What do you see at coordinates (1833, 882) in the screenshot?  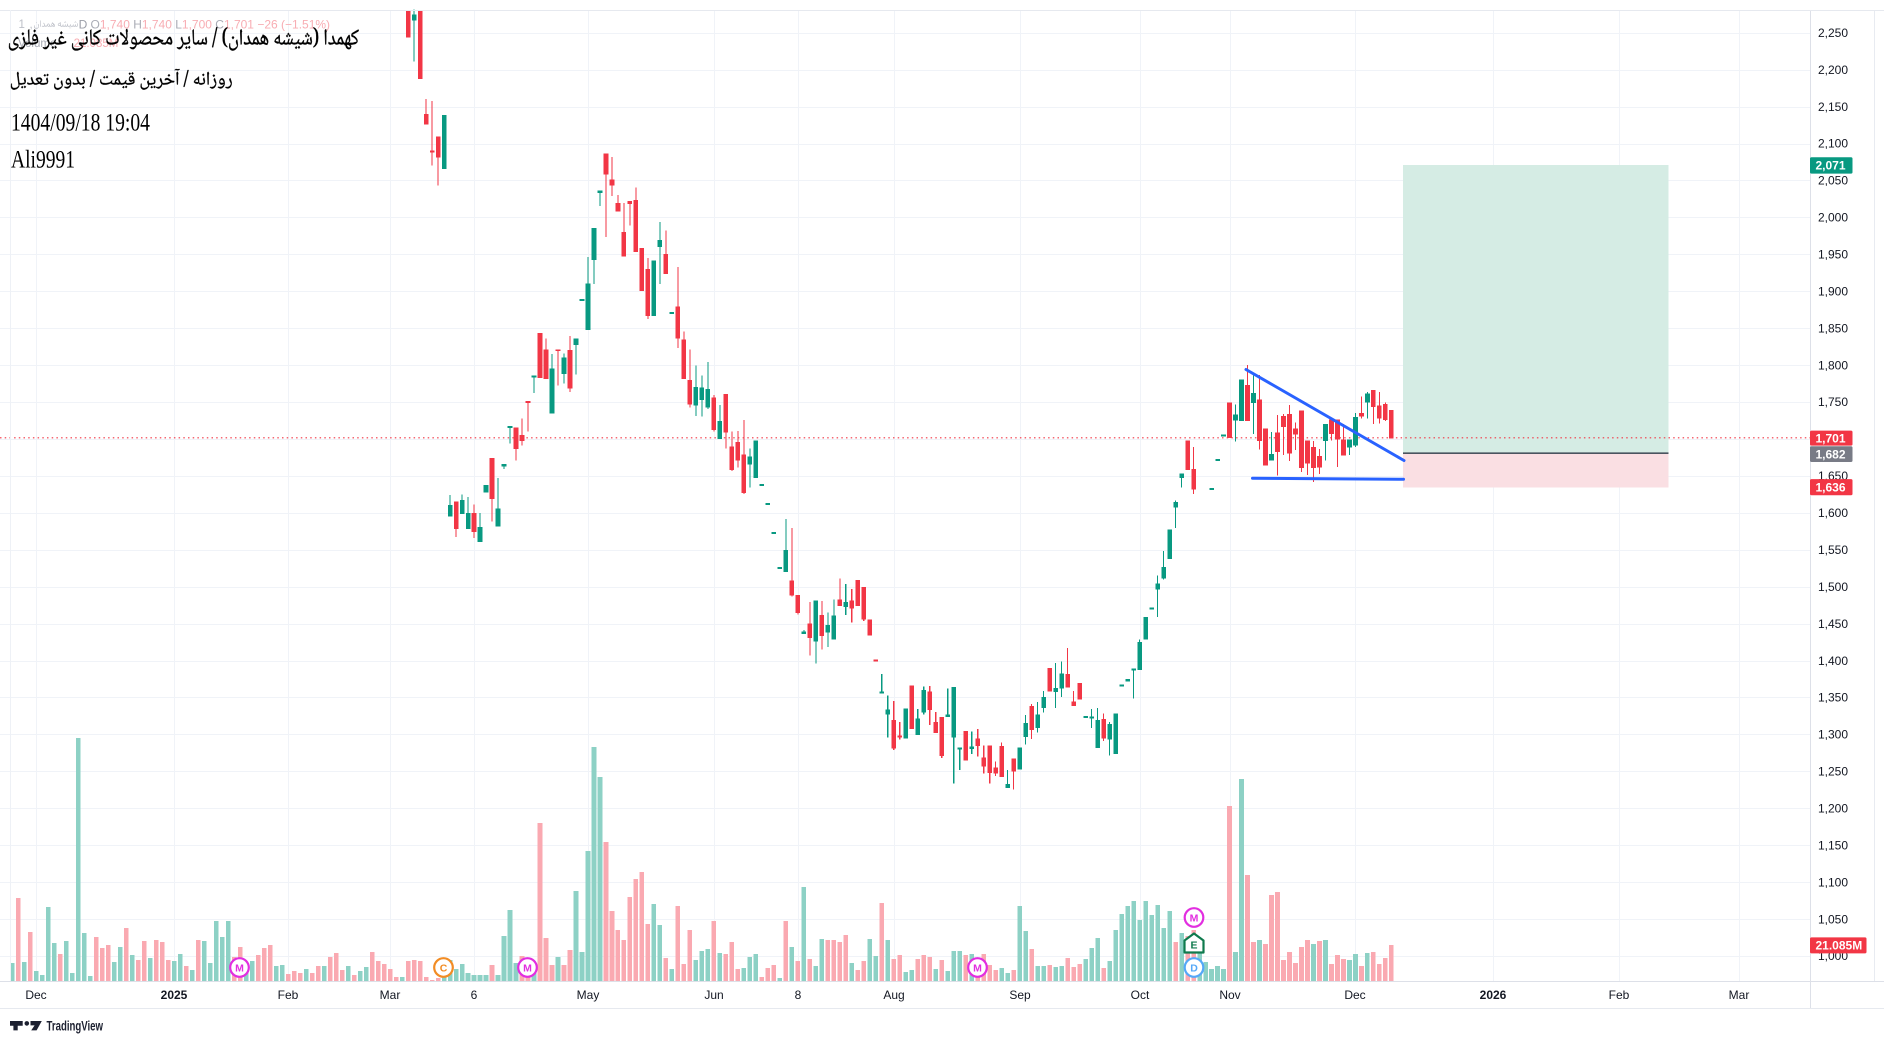 I see `svg-text: 1,100` at bounding box center [1833, 882].